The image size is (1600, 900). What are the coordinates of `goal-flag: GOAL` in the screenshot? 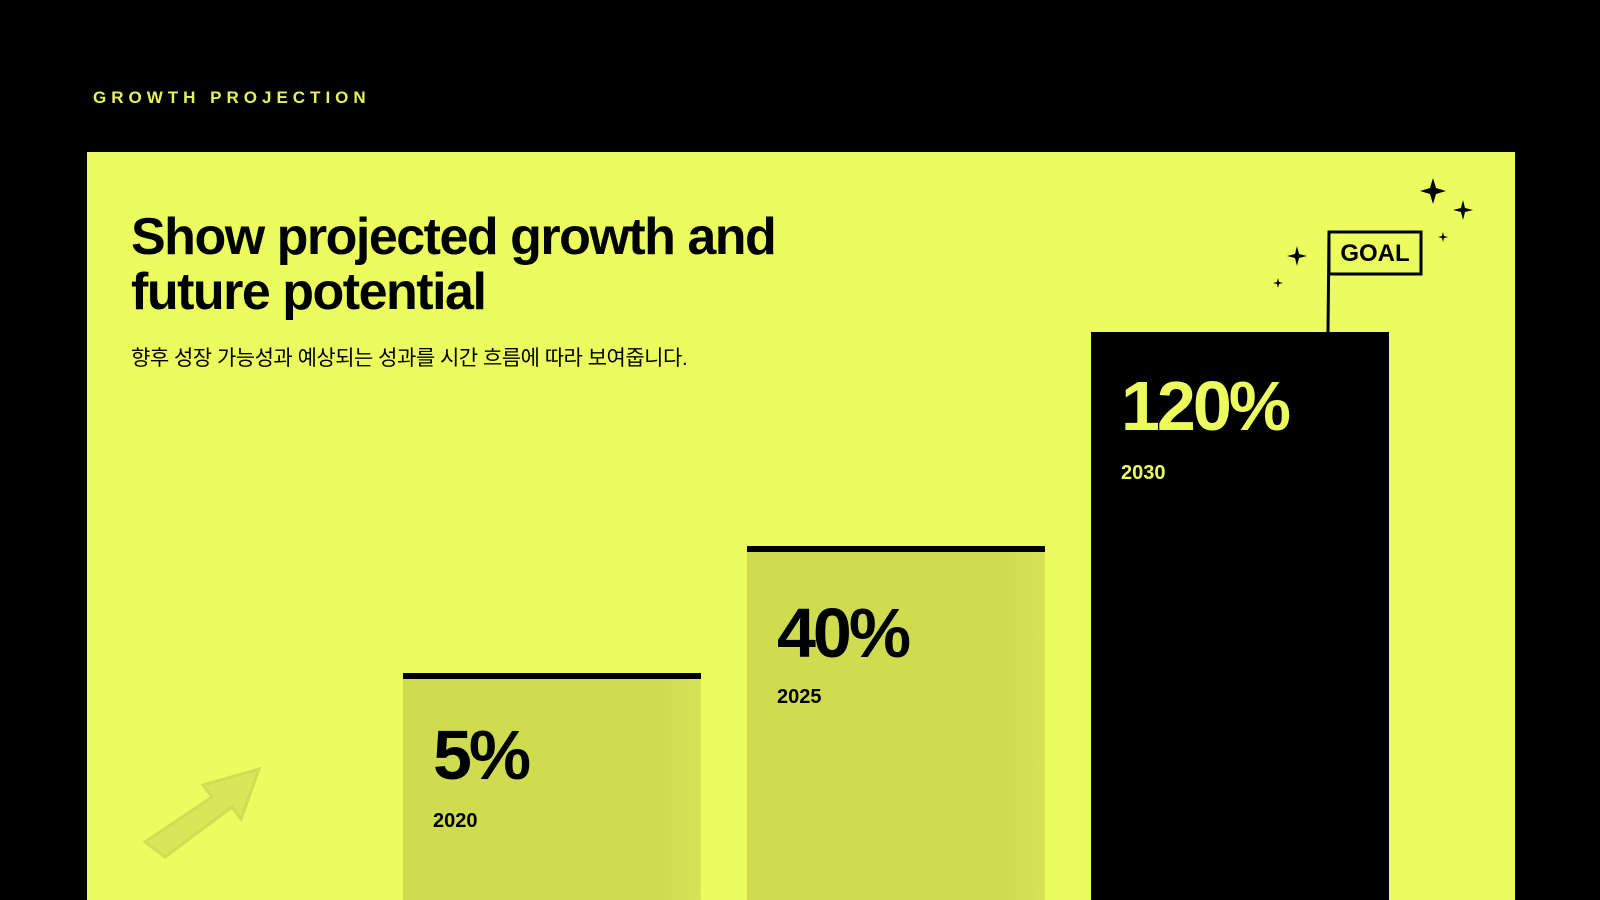 It's located at (1373, 255).